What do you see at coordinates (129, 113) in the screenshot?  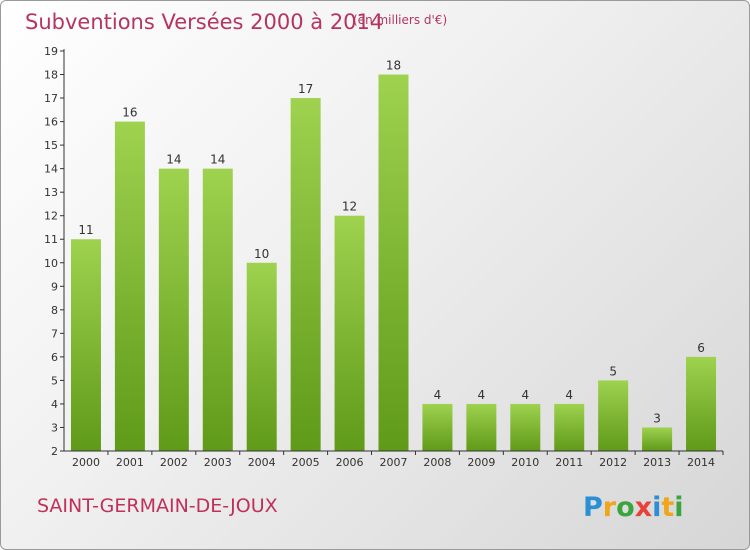 I see `data-label: 16` at bounding box center [129, 113].